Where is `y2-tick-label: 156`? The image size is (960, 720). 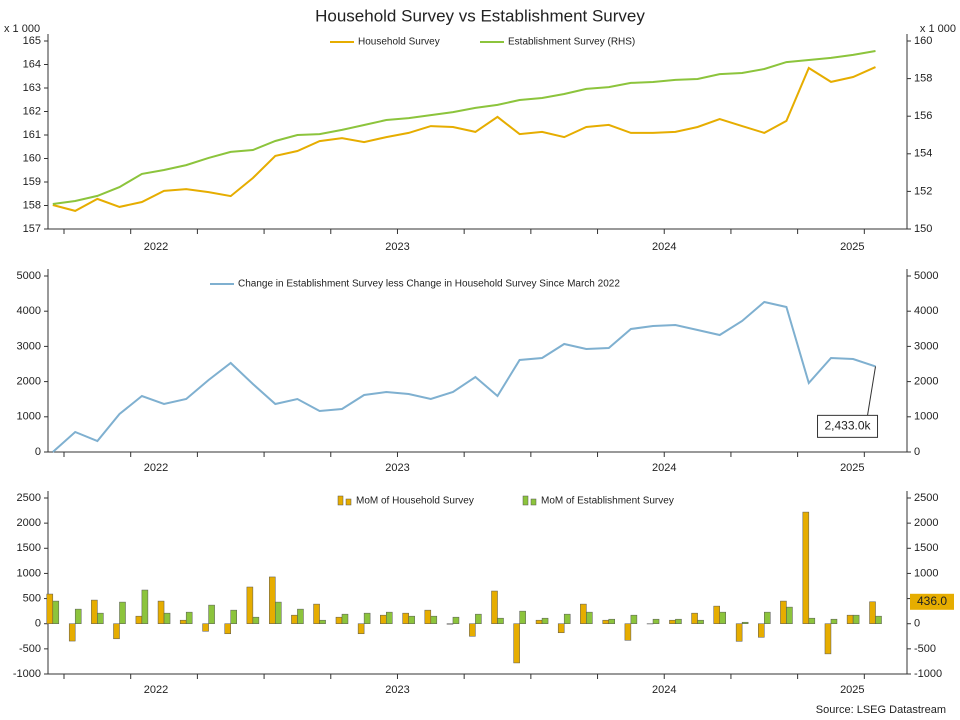
y2-tick-label: 156 is located at coordinates (923, 116).